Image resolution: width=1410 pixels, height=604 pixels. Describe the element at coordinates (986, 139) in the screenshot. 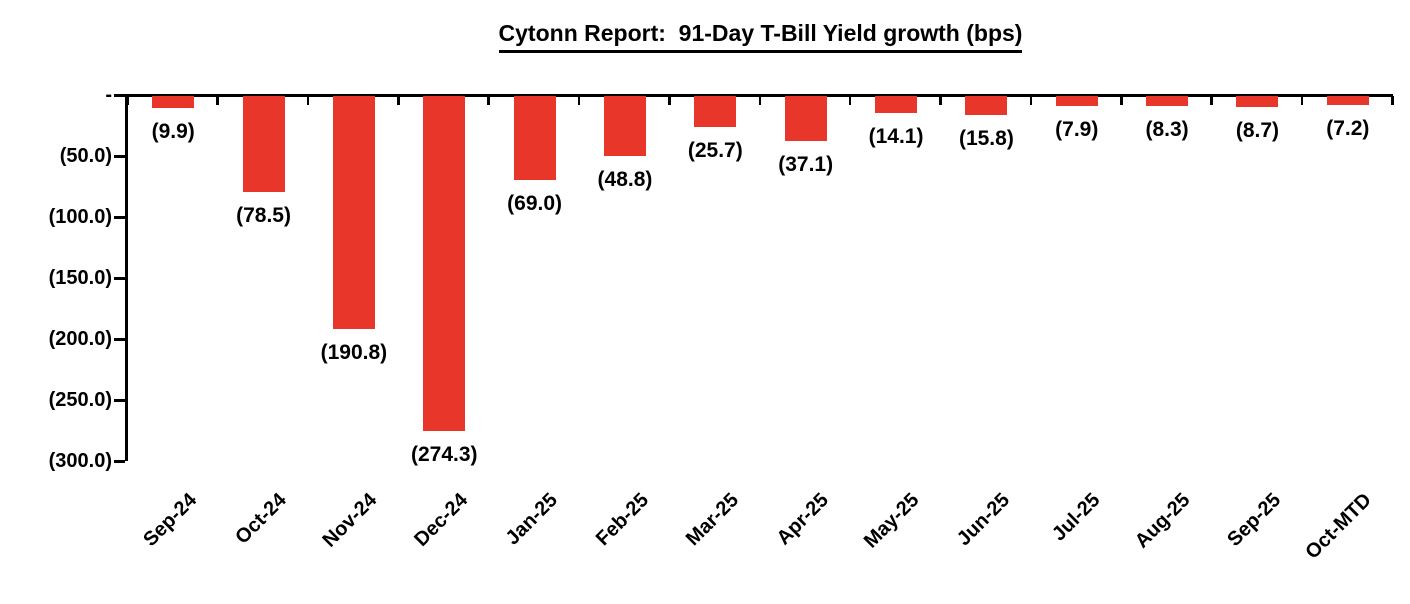

I see `data-label-jun-25: (15.8)` at that location.